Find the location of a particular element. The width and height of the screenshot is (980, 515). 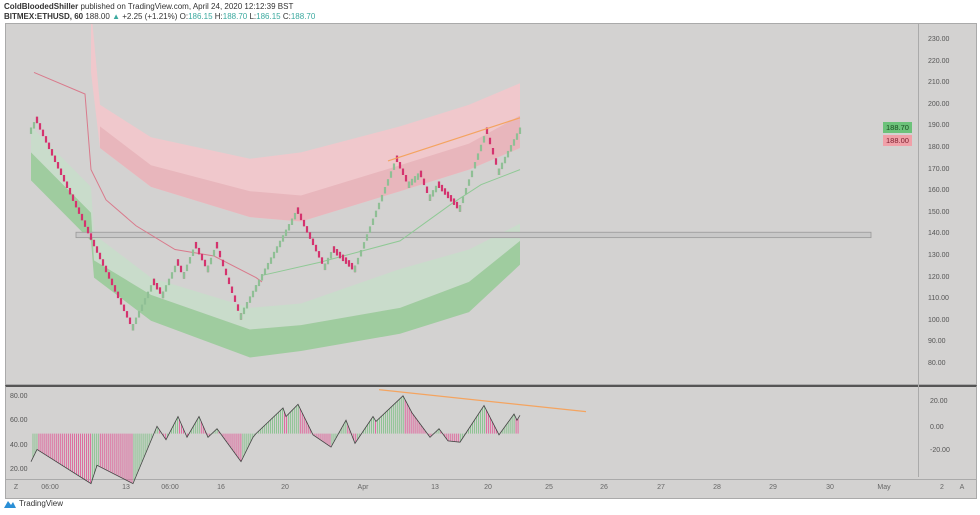

tradingview-logo-icon is located at coordinates (10, 504).